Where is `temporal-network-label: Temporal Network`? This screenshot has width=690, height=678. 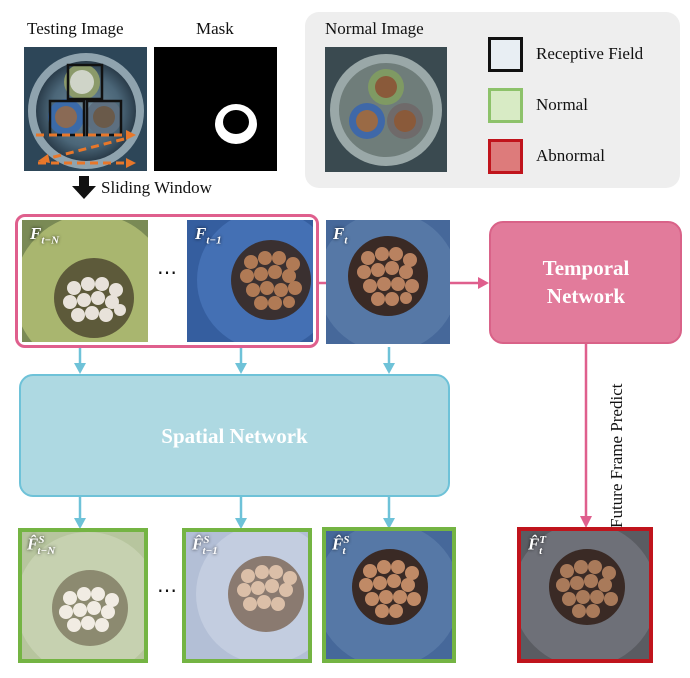 temporal-network-label: Temporal Network is located at coordinates (586, 282).